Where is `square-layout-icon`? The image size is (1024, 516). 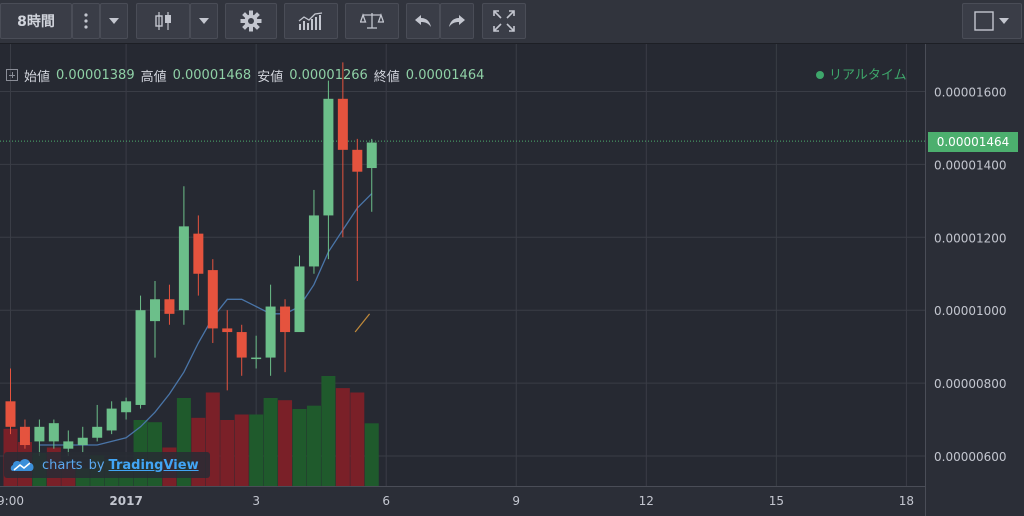
square-layout-icon is located at coordinates (991, 21).